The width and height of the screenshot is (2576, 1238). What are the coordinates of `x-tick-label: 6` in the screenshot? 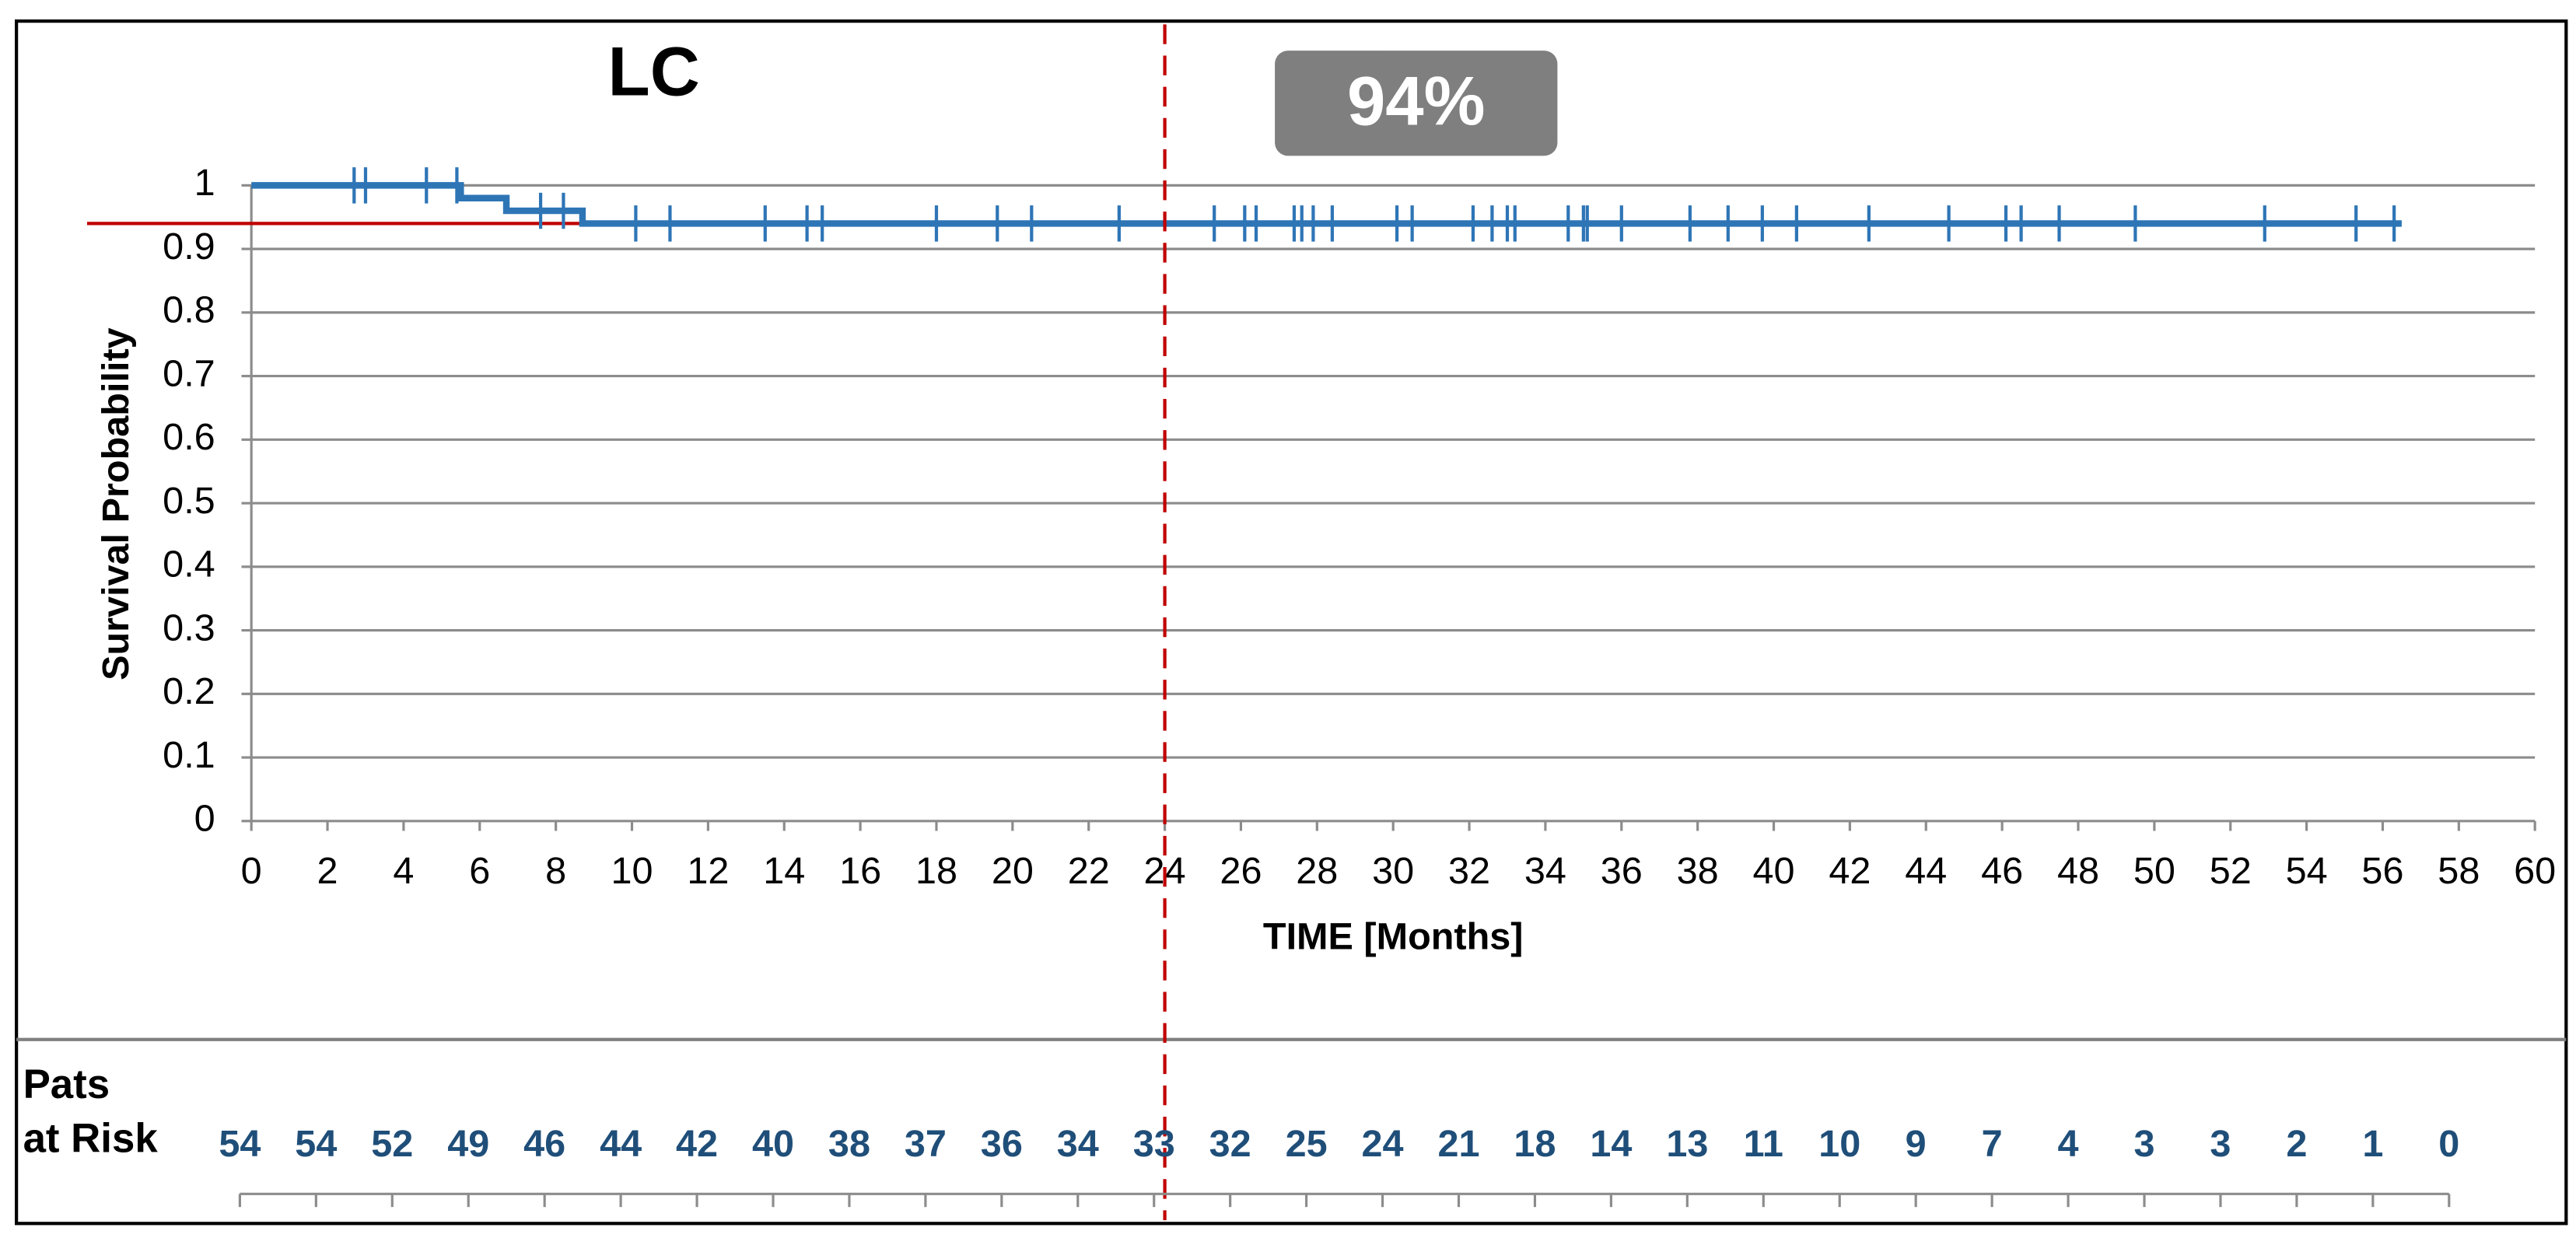 It's located at (479, 871).